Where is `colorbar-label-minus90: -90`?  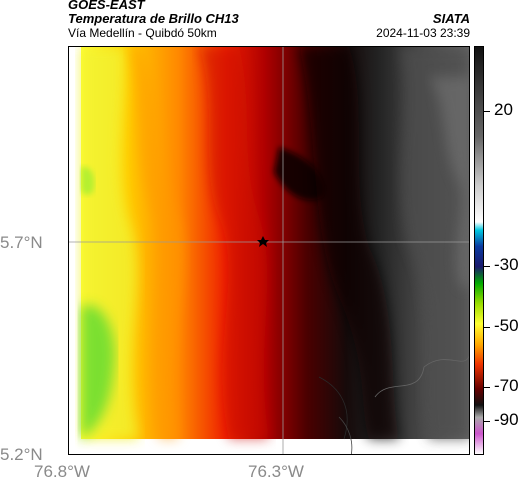 colorbar-label-minus90: -90 is located at coordinates (506, 419).